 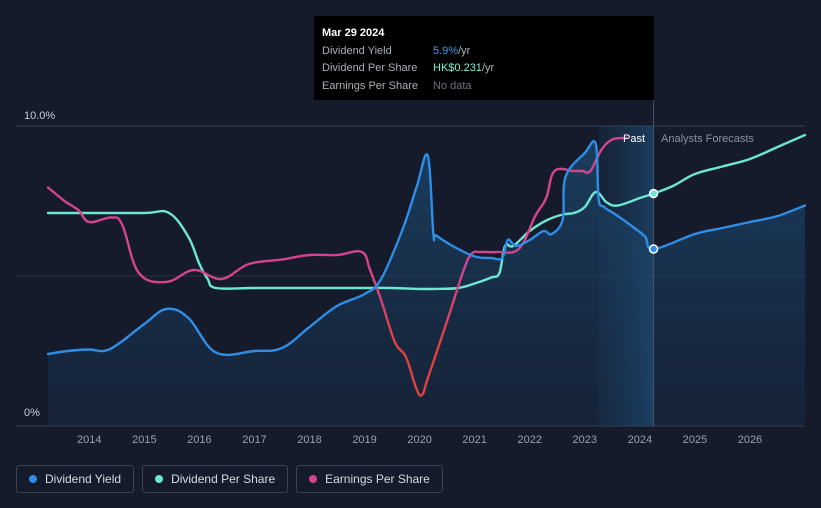 I want to click on tooltip-value: HK$0.231, so click(x=457, y=68).